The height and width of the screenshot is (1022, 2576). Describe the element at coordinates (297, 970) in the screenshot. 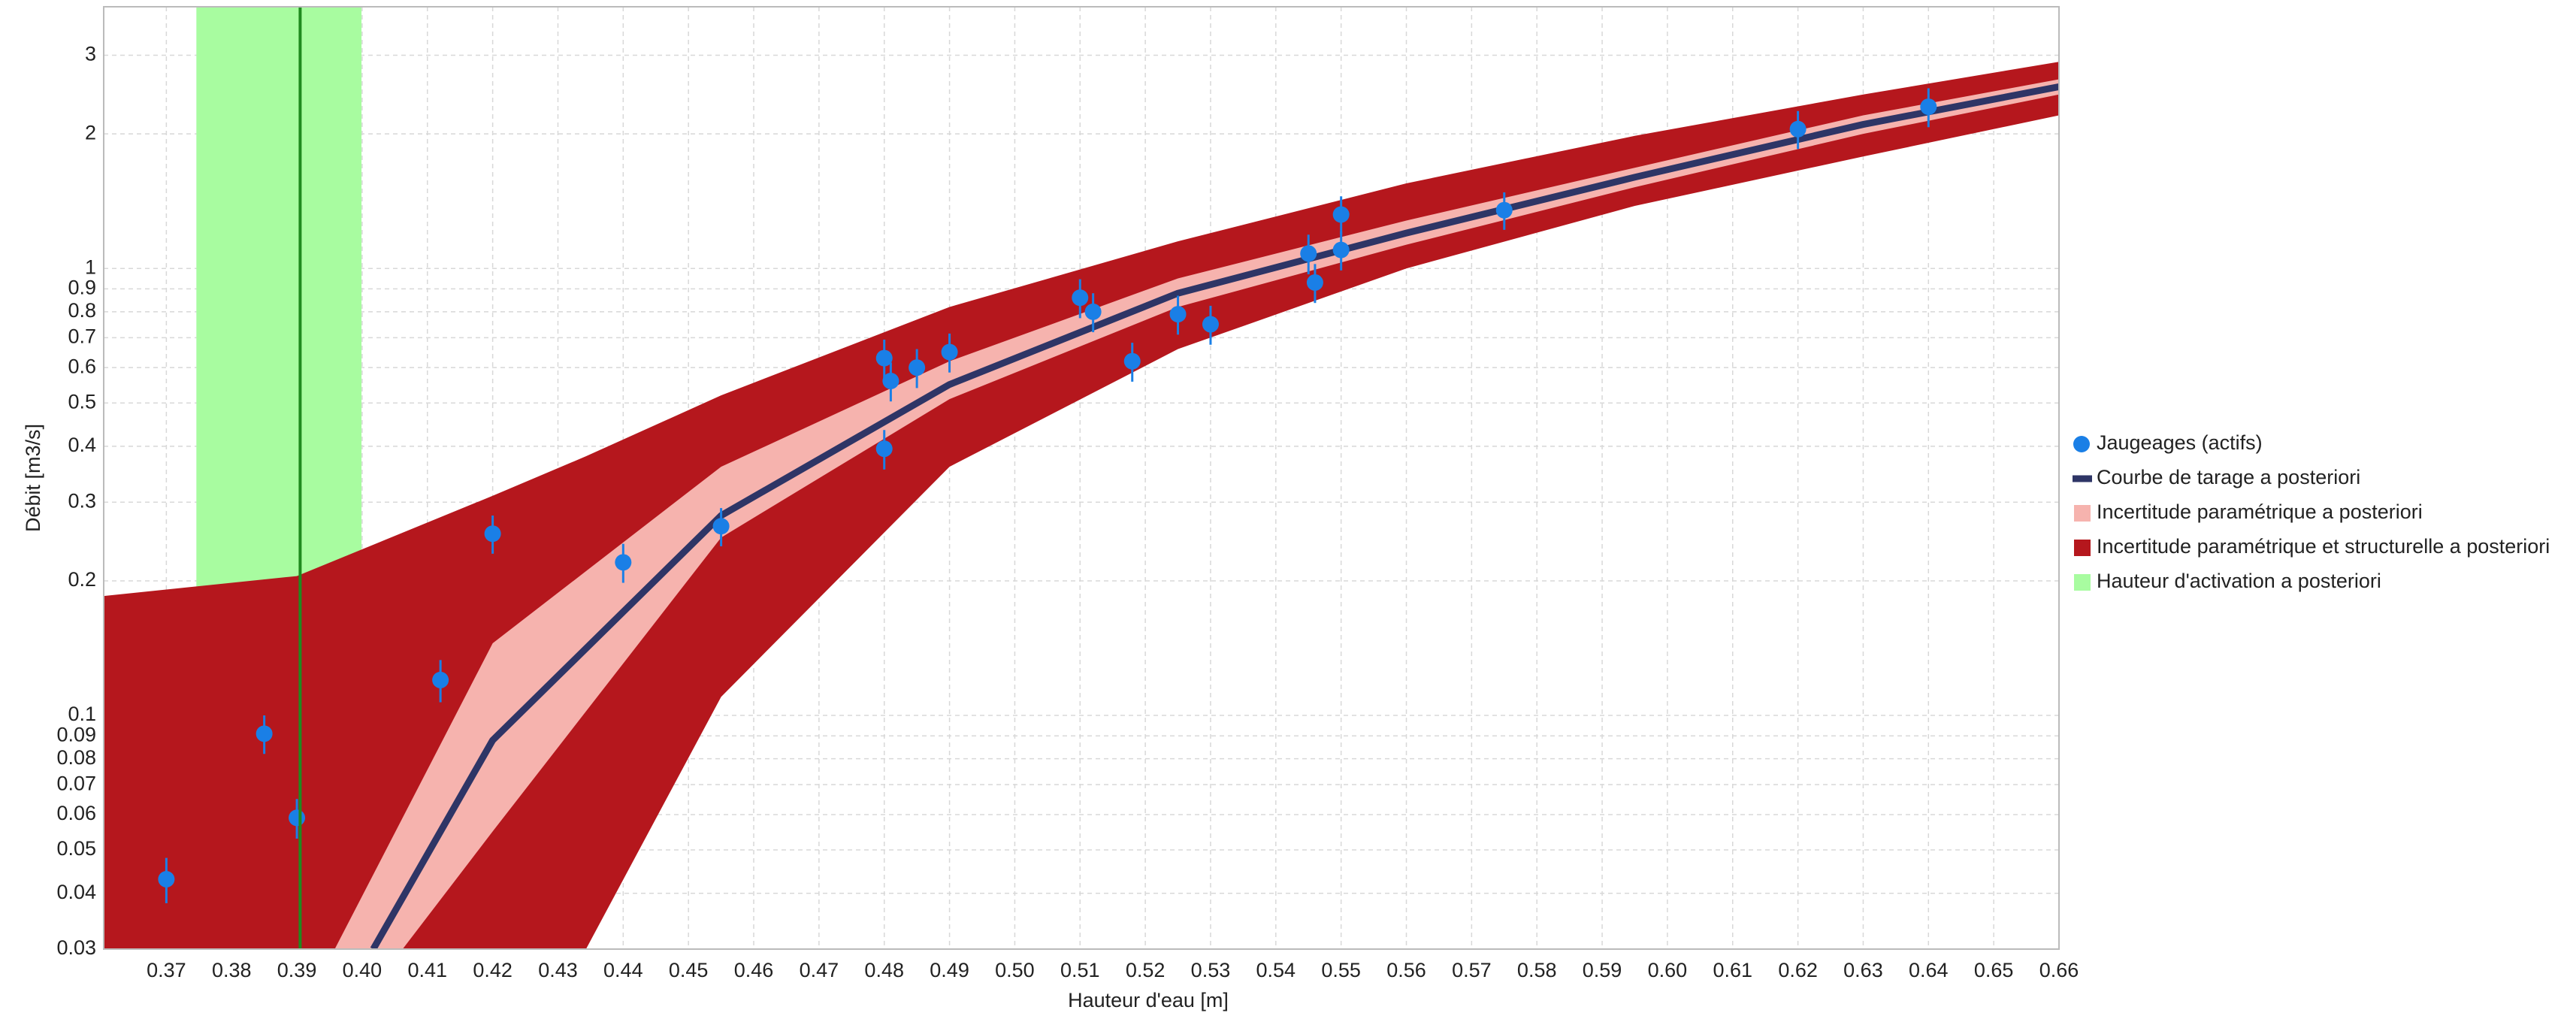

I see `x-tick-label: 0.39` at that location.